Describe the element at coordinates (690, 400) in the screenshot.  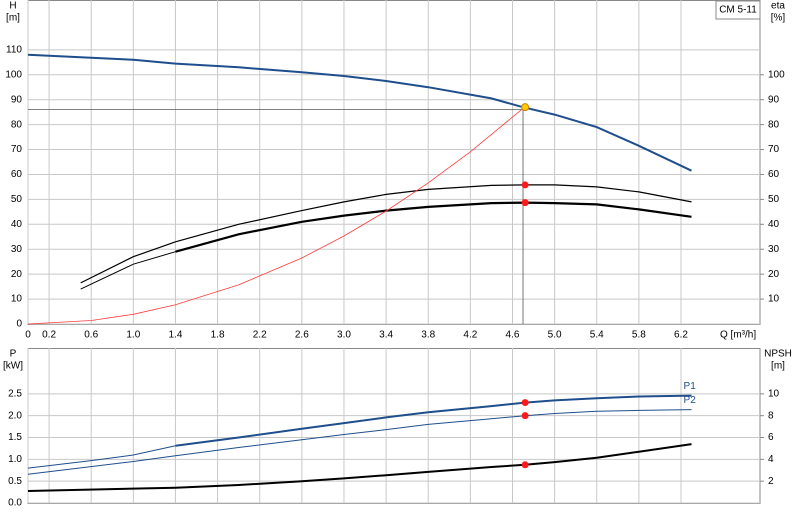
I see `curve-label: P2` at that location.